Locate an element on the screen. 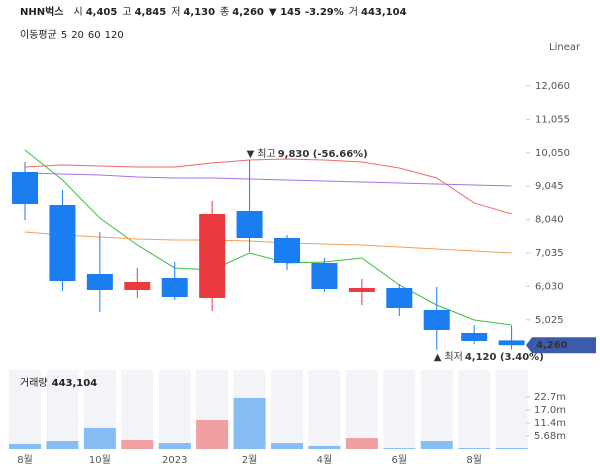 This screenshot has height=473, width=600. legend-entry: 5 is located at coordinates (64, 35).